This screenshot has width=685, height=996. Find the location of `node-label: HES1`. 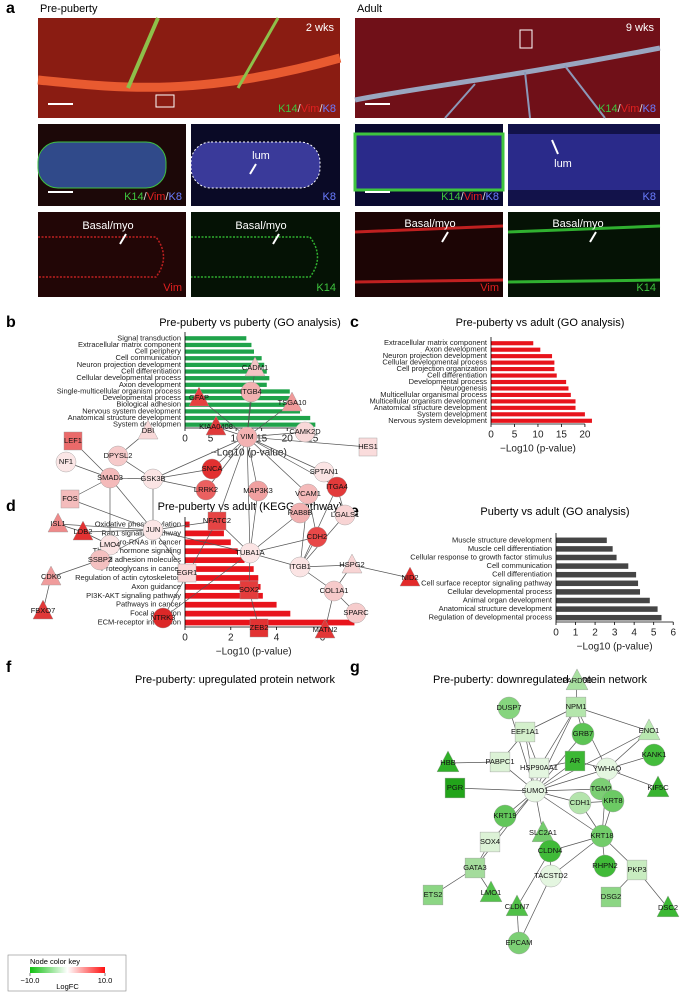

node-label: HES1 is located at coordinates (368, 446).